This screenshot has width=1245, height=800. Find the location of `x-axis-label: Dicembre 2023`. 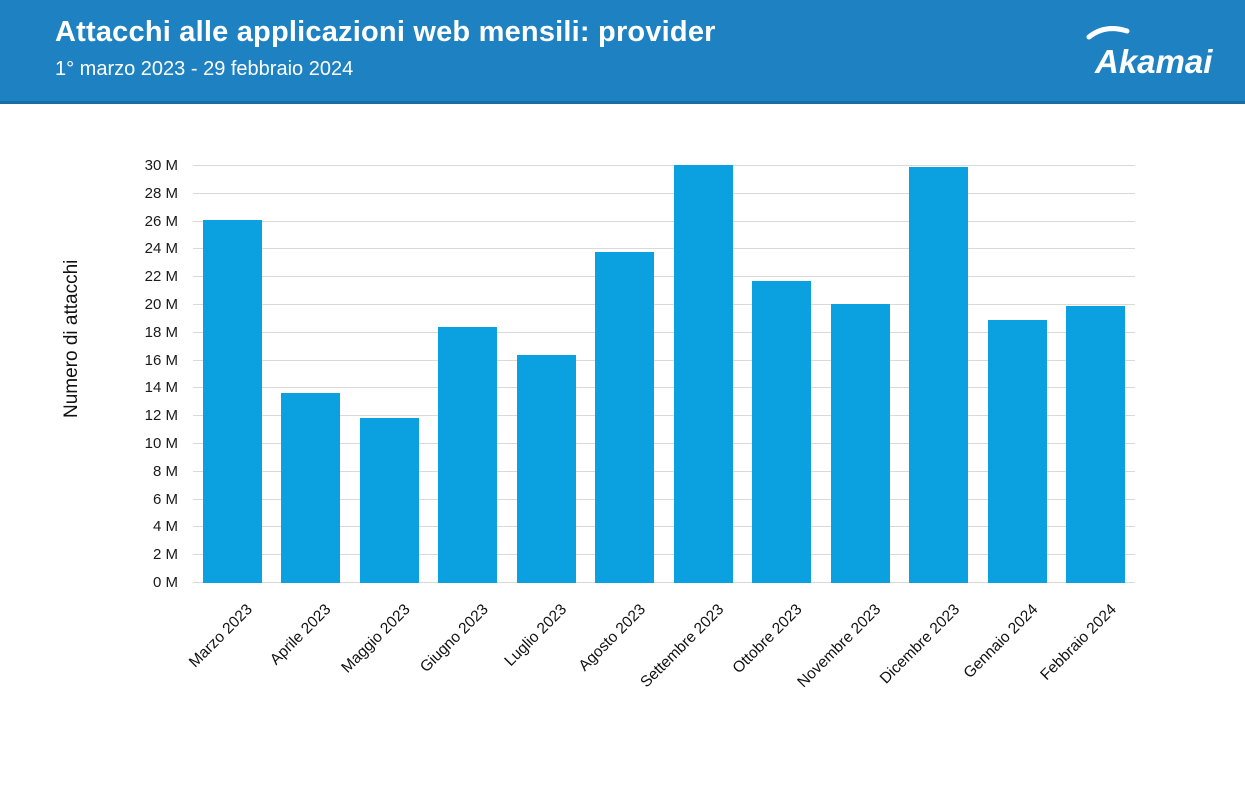

x-axis-label: Dicembre 2023 is located at coordinates (919, 644).